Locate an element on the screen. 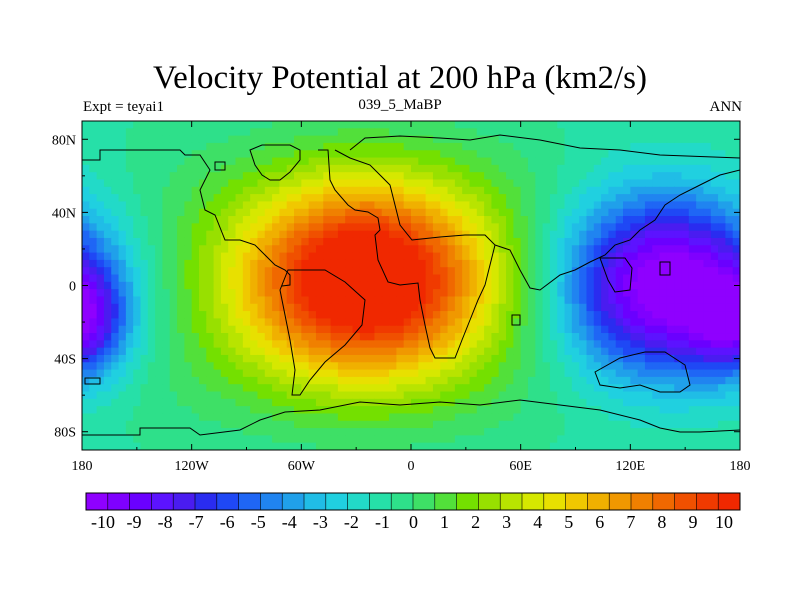 The width and height of the screenshot is (800, 600). colorbar-label: -1 is located at coordinates (382, 522).